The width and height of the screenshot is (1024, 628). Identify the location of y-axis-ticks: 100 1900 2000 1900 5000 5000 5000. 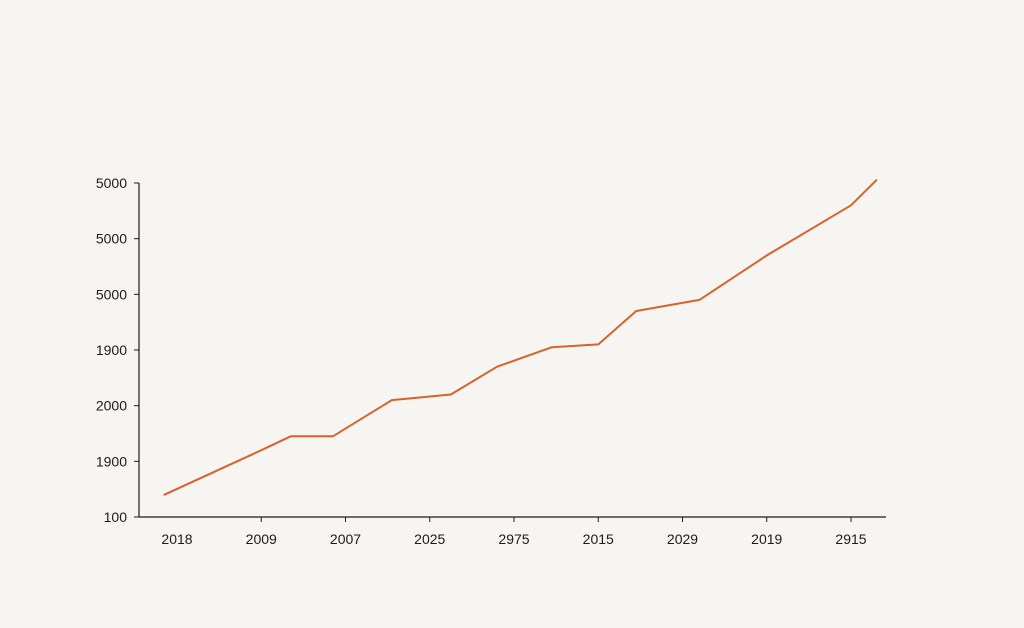
(117, 350).